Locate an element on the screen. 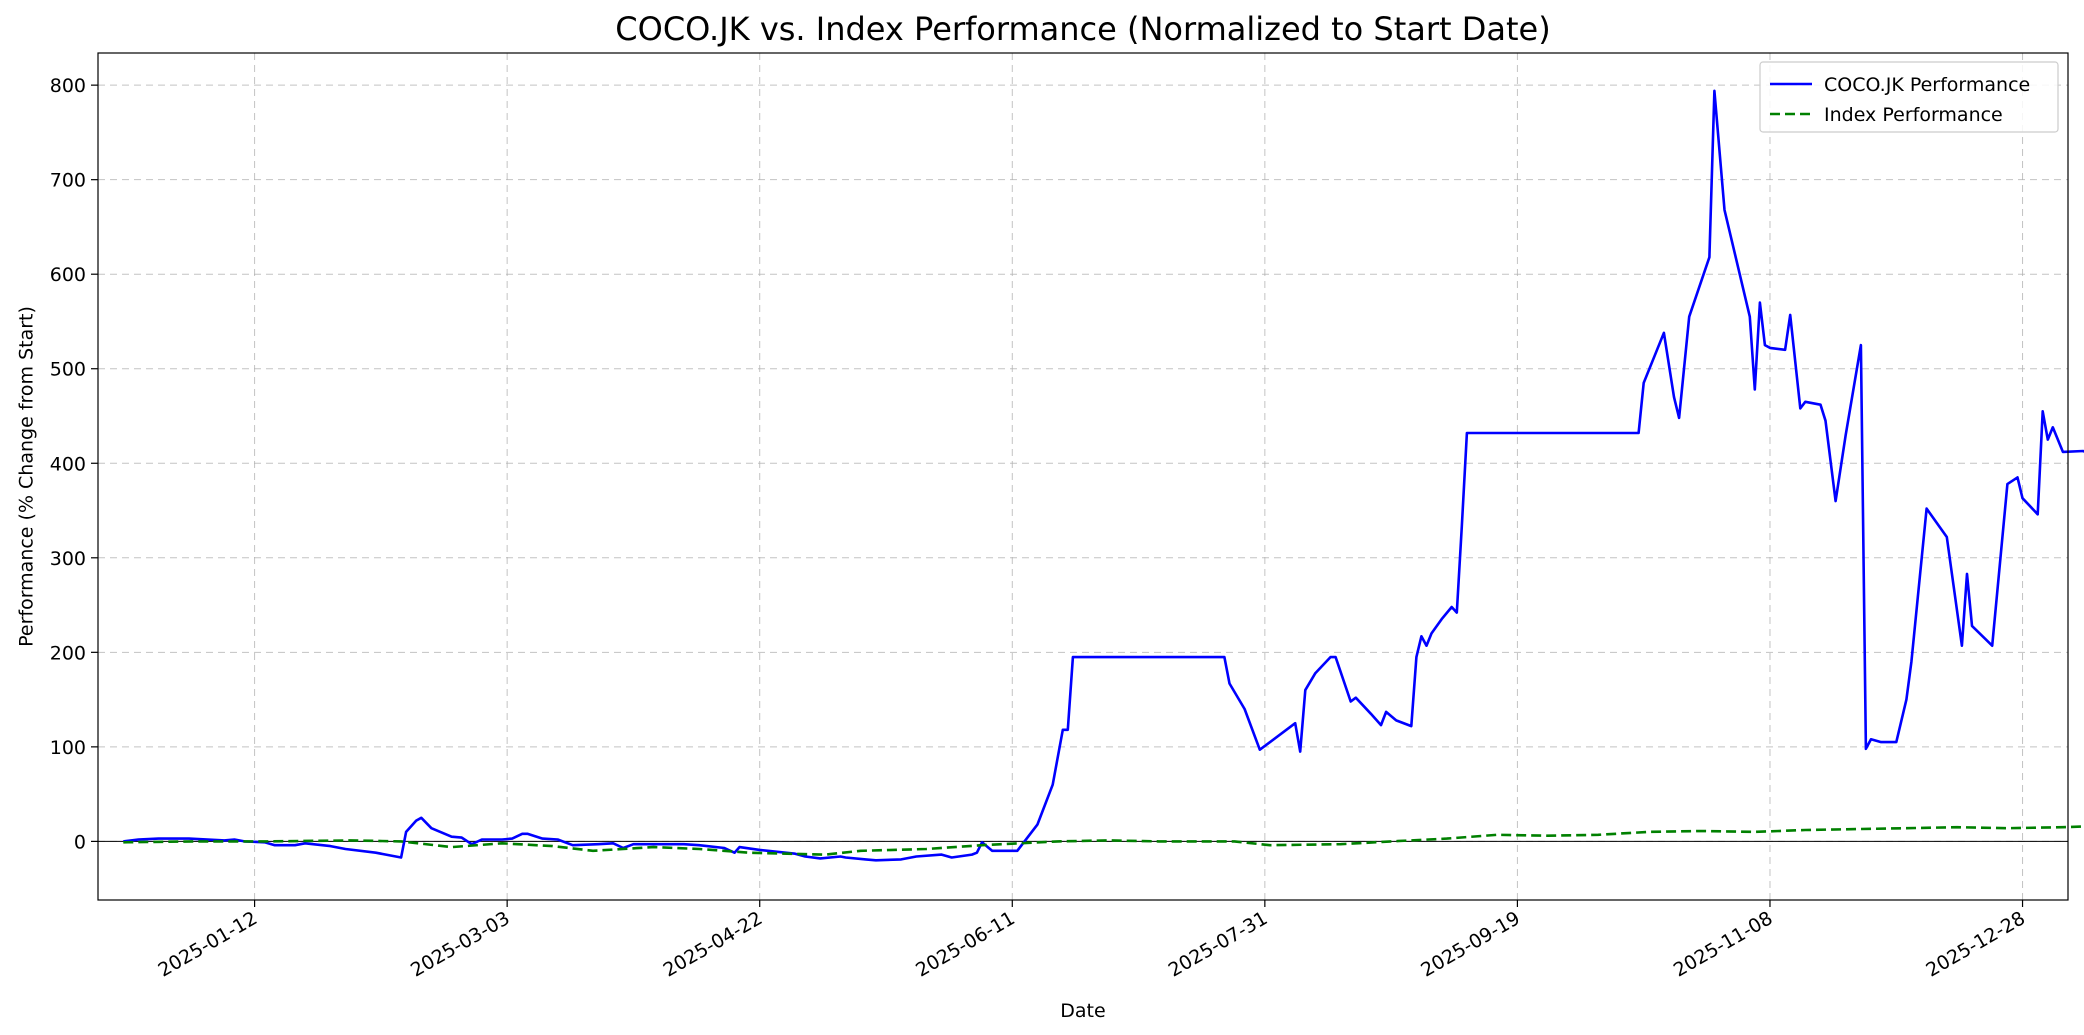 The width and height of the screenshot is (2084, 1035). y-tick-label: 600 is located at coordinates (68, 275).